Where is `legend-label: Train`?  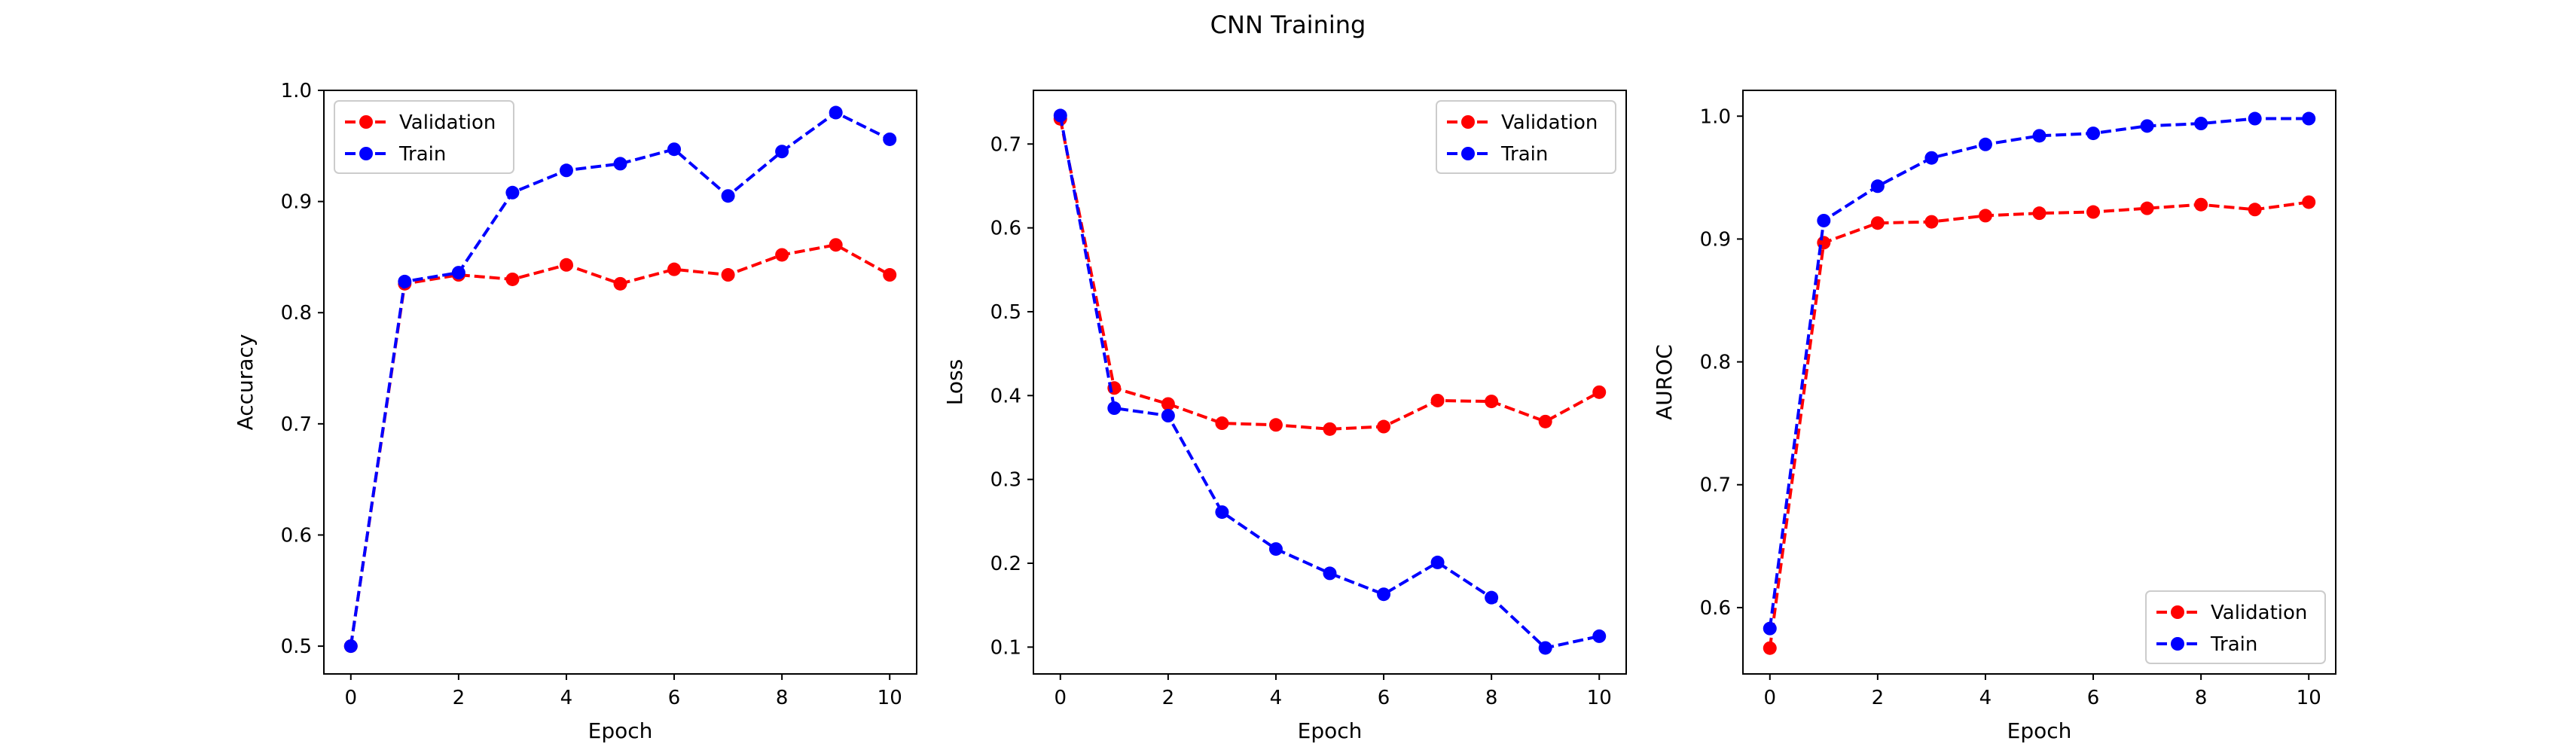 legend-label: Train is located at coordinates (1524, 154).